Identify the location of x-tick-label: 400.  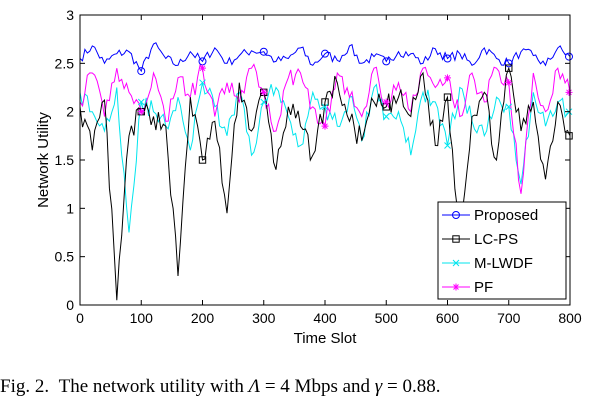
(325, 318).